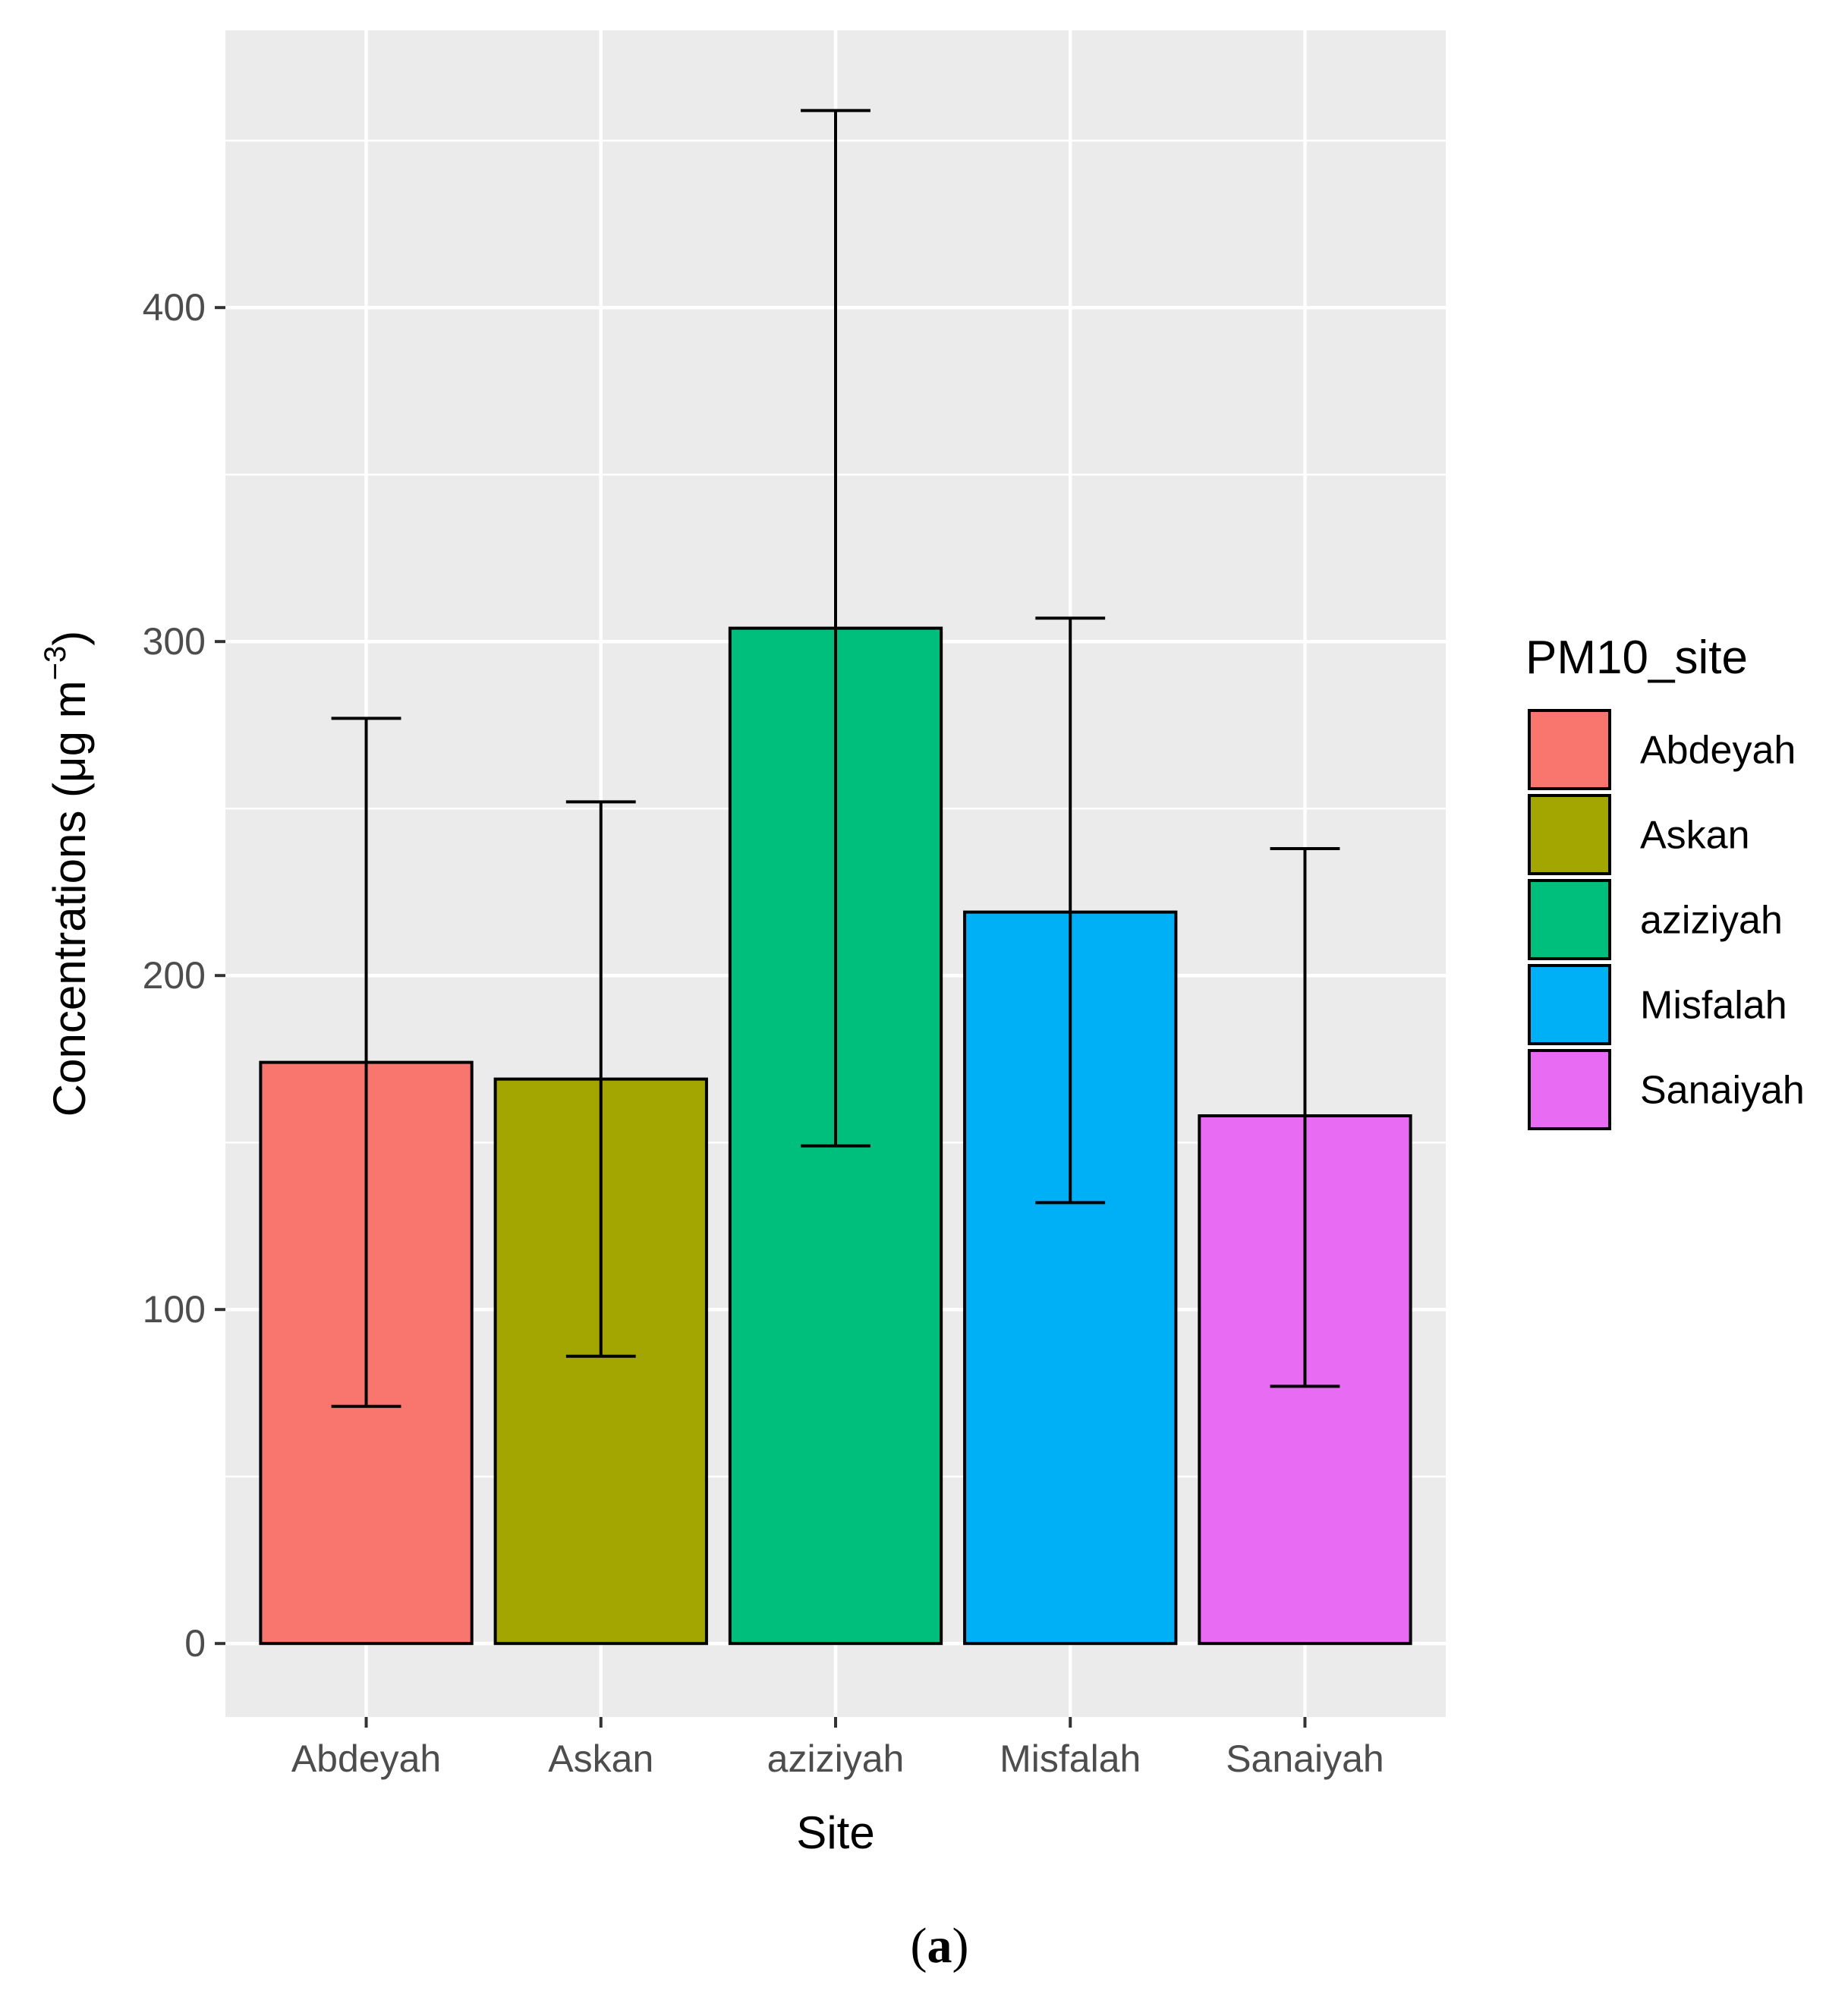 This screenshot has height=1991, width=1848. What do you see at coordinates (1637, 658) in the screenshot?
I see `legend-title: PM10_site` at bounding box center [1637, 658].